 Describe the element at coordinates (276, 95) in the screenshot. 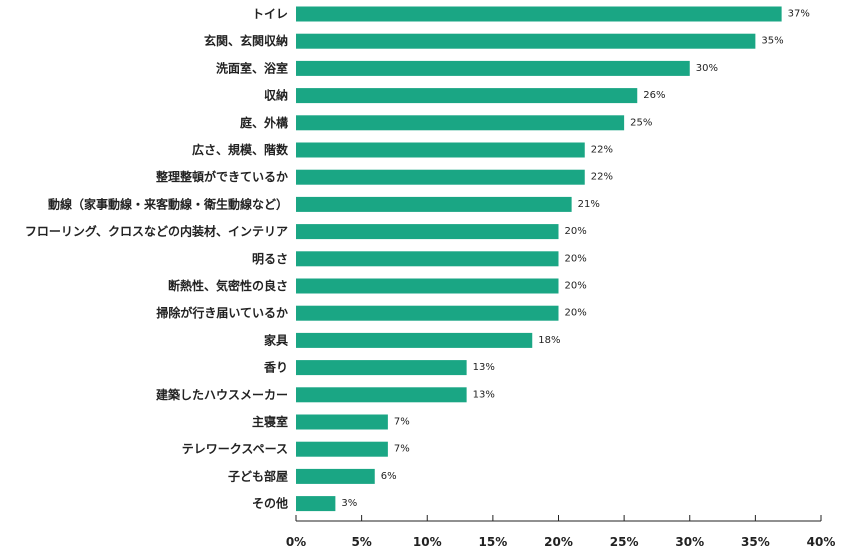

I see `category-label: 収納` at that location.